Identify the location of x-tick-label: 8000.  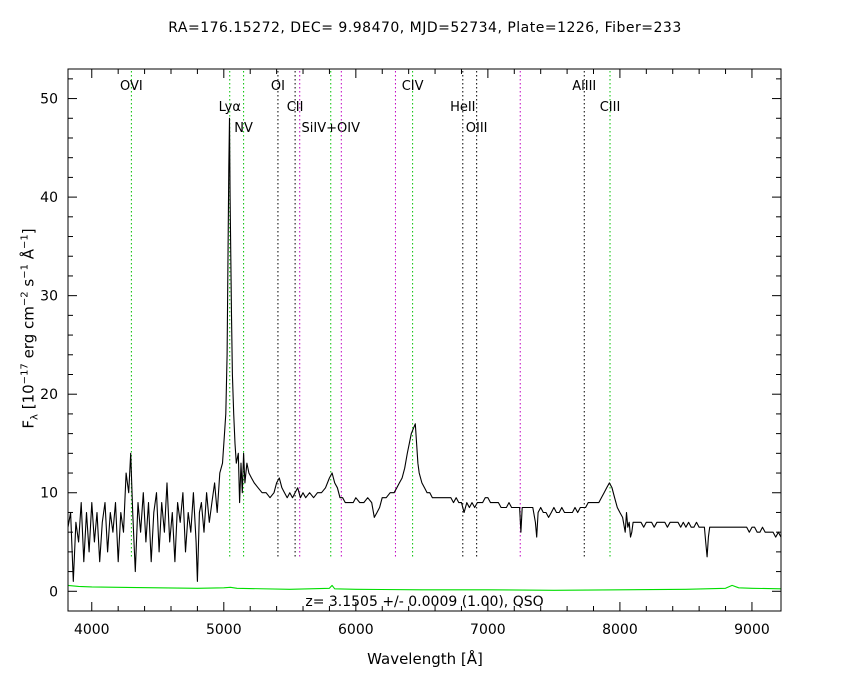
(620, 630).